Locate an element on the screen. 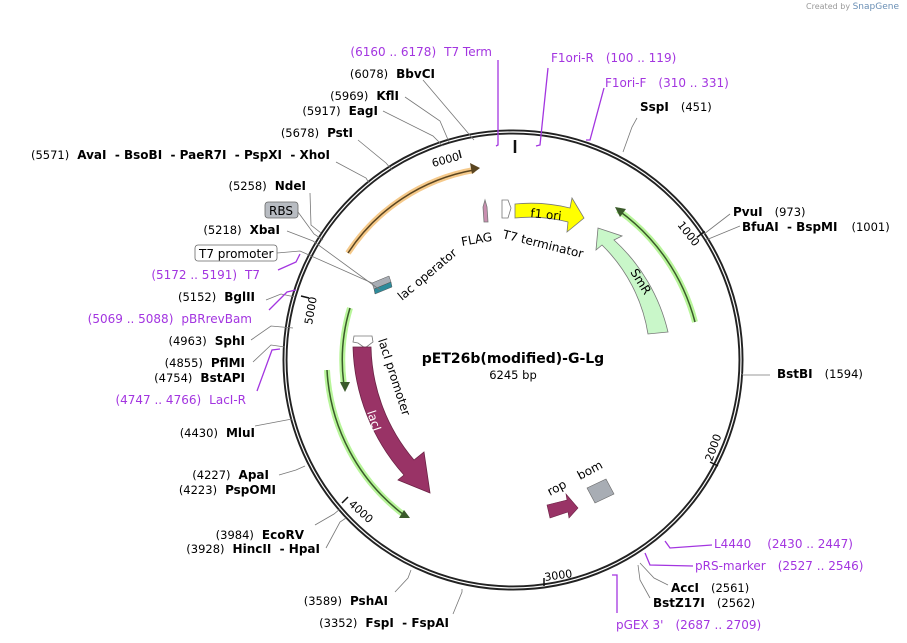 Image resolution: width=907 pixels, height=643 pixels. svg-text:(5152)BglII: (5152) BglII is located at coordinates (216, 297).